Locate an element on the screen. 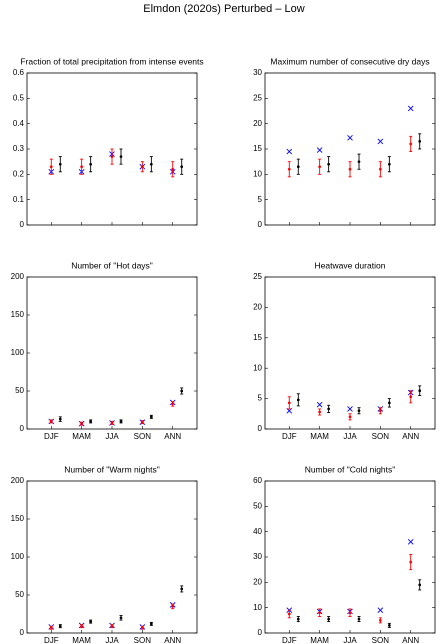 This screenshot has height=644, width=447. panel-title: Number of "Warm nights" is located at coordinates (111, 469).